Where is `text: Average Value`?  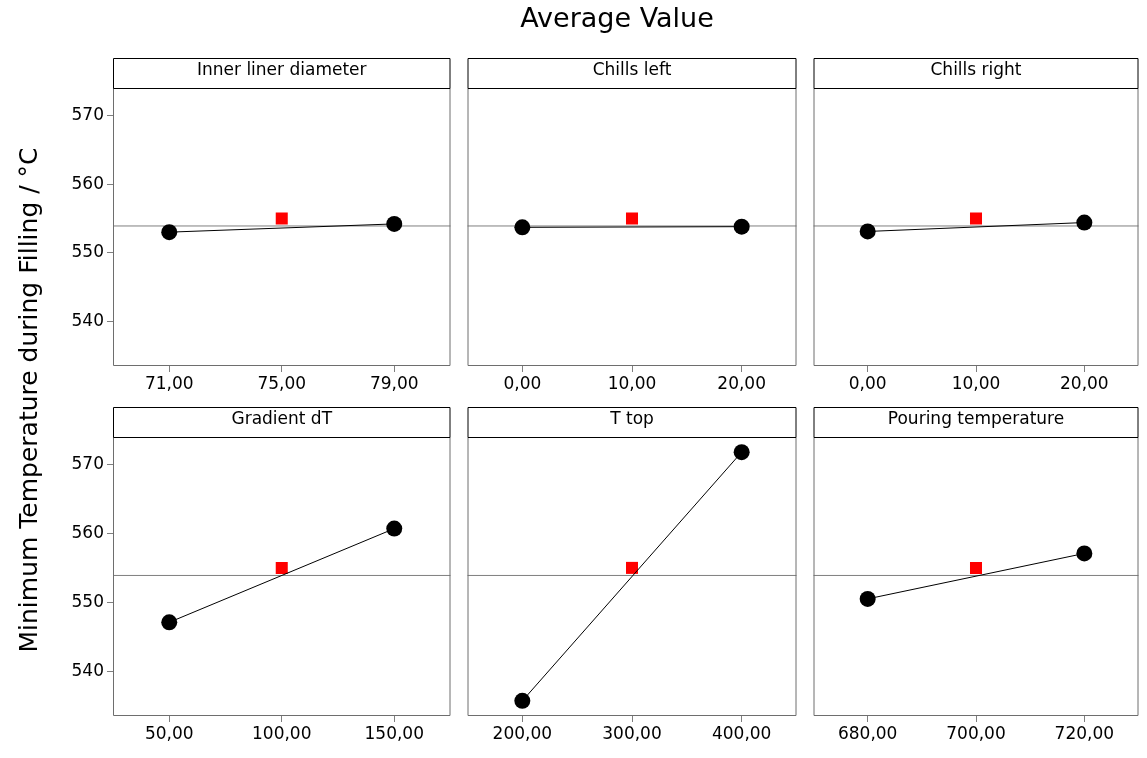
text: Average Value is located at coordinates (617, 17).